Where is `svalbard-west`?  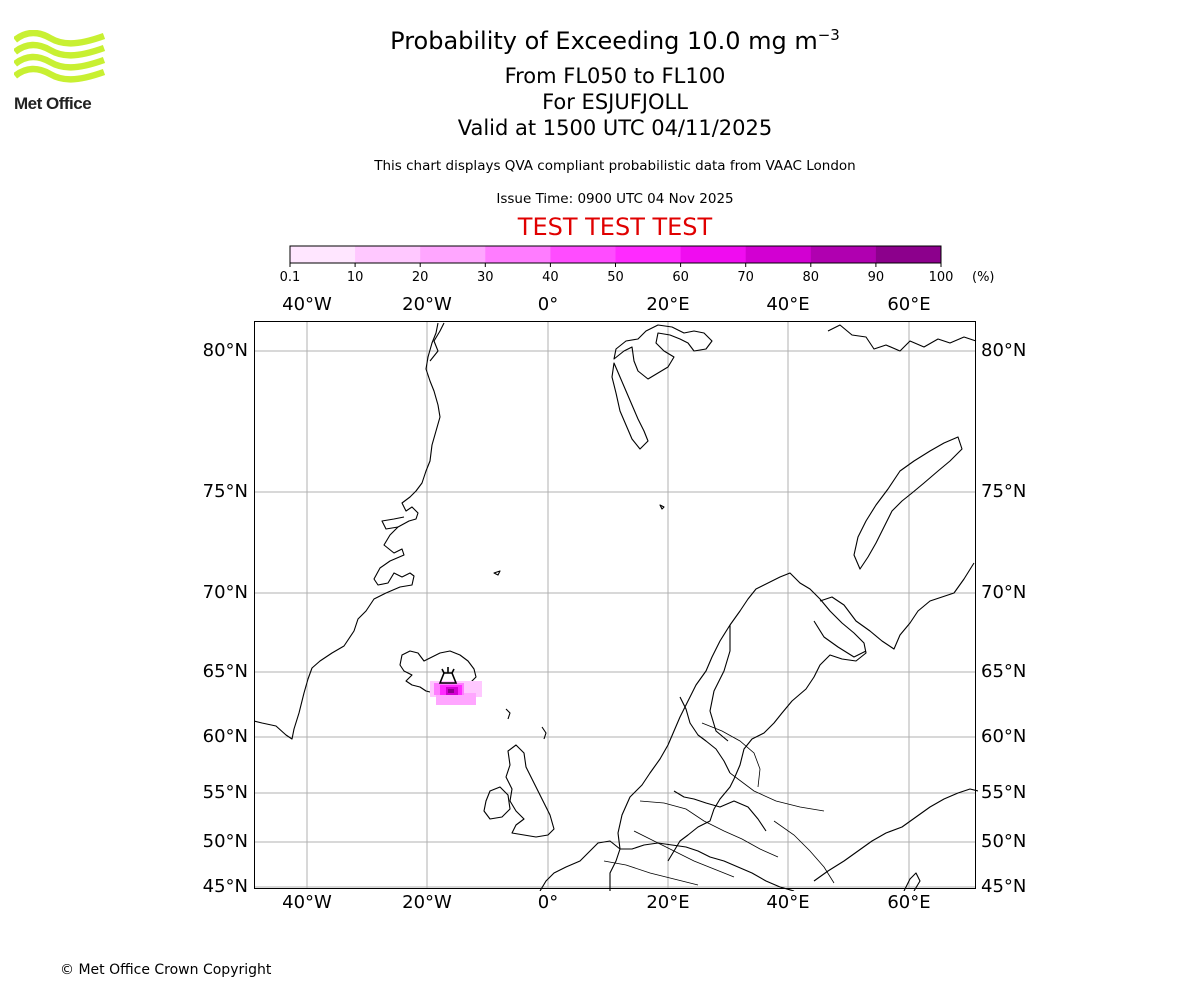
svalbard-west is located at coordinates (630, 406).